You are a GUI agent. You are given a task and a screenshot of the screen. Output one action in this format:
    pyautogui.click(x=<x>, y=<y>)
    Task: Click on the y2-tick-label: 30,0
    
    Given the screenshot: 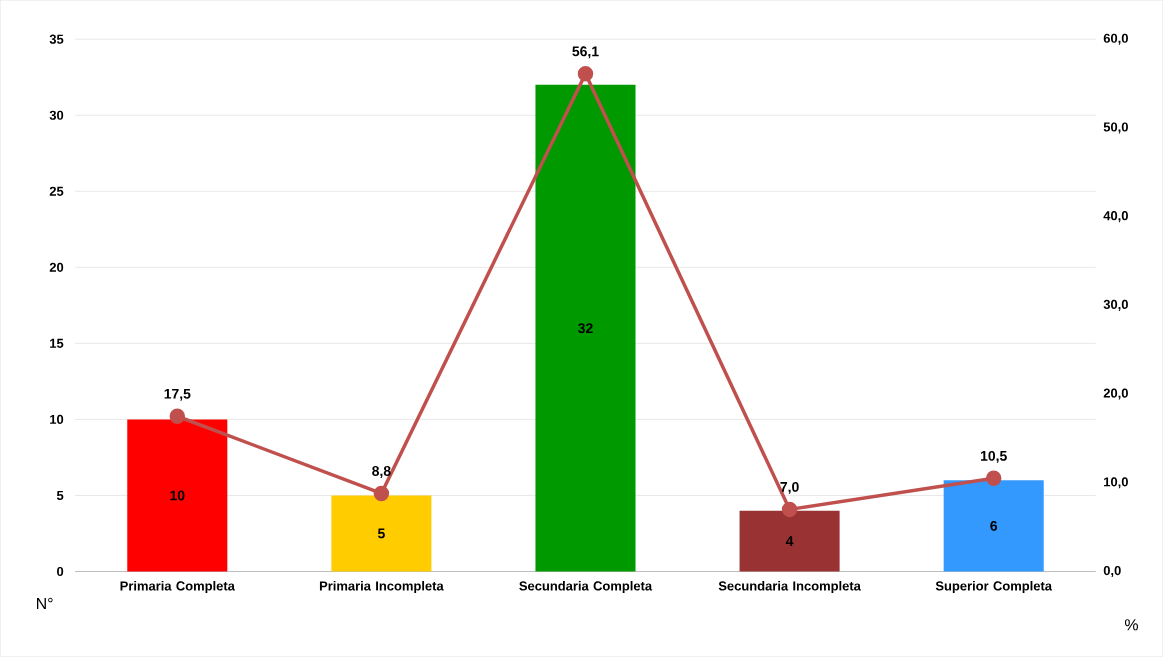 What is the action you would take?
    pyautogui.click(x=1115, y=305)
    